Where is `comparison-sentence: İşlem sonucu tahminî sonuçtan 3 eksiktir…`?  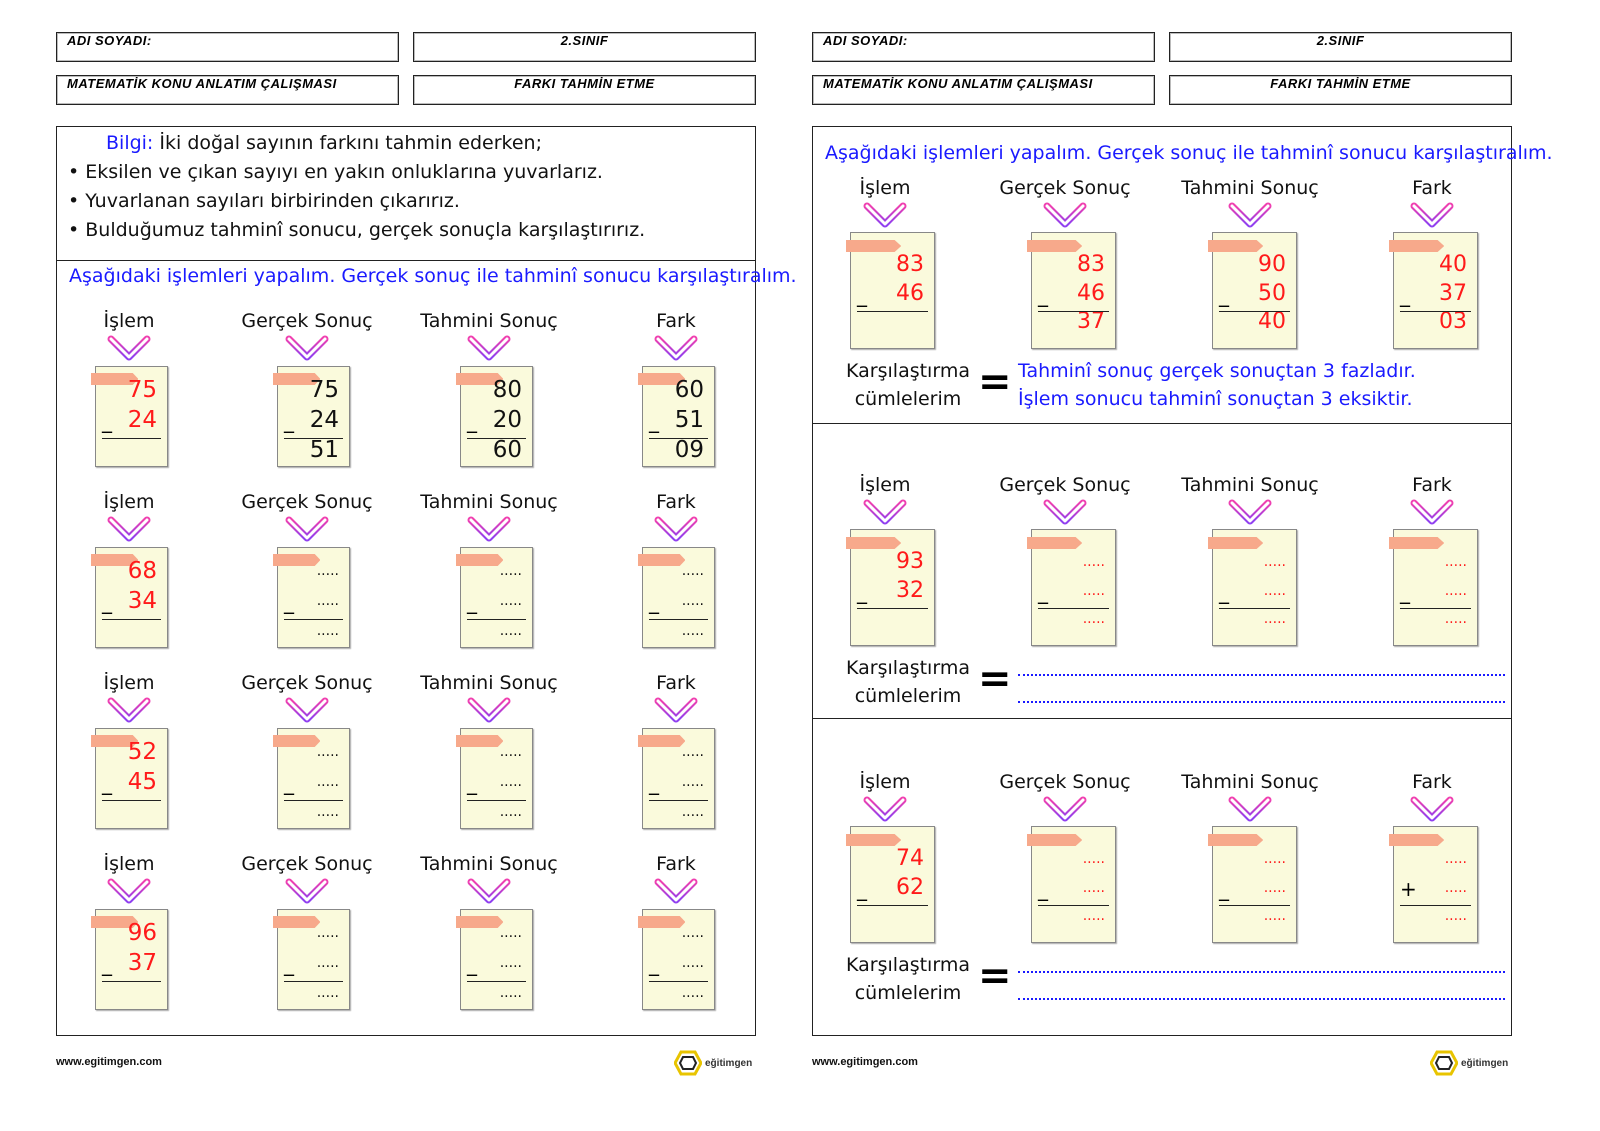 comparison-sentence: İşlem sonucu tahminî sonuçtan 3 eksiktir… is located at coordinates (1215, 399).